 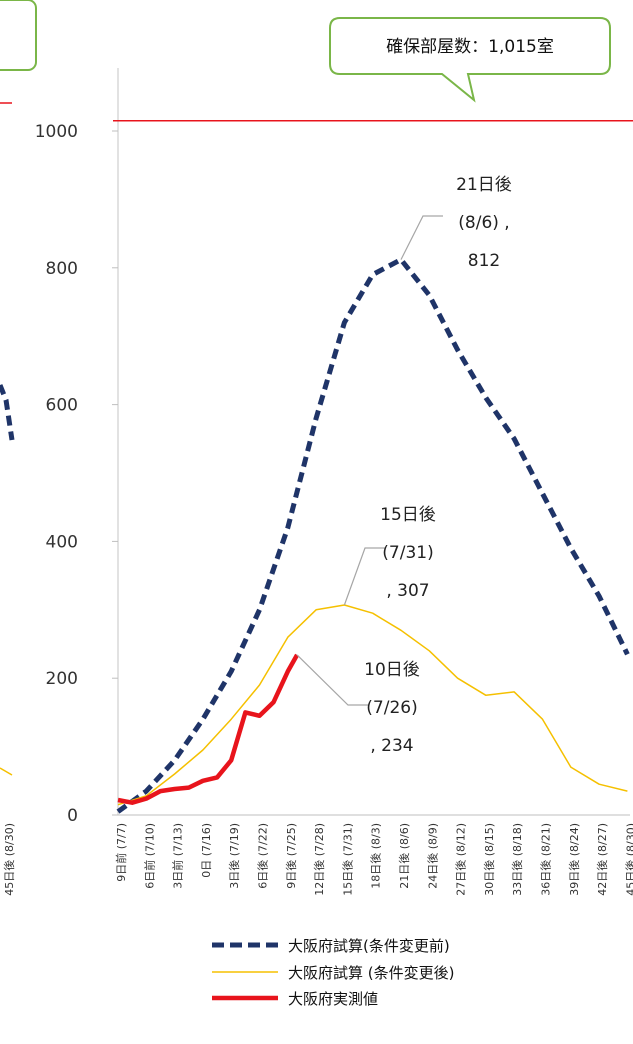 I want to click on annotation-label: 10日後, so click(x=392, y=670).